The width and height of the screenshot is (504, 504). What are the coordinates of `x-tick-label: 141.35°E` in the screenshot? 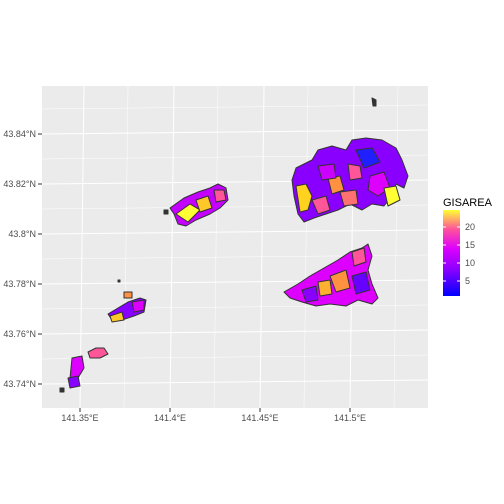 It's located at (79, 418).